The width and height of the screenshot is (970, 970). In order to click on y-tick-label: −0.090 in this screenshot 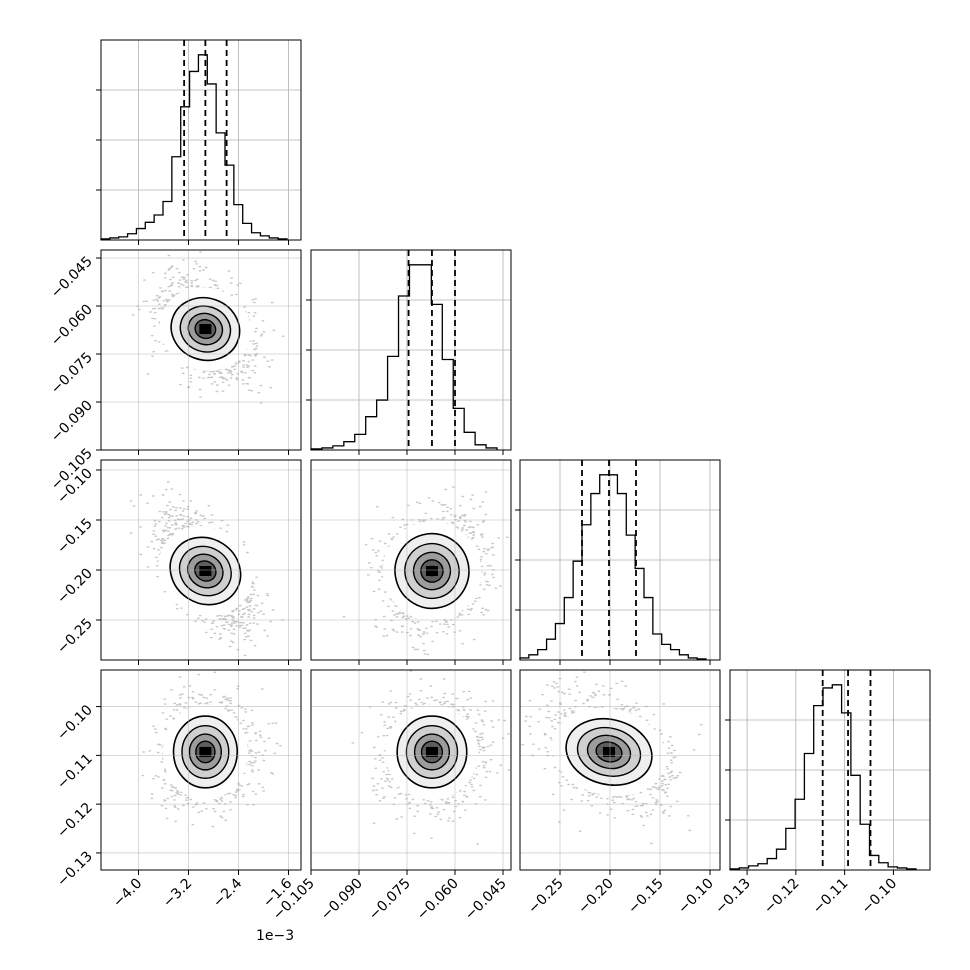, I will do `click(72, 422)`.